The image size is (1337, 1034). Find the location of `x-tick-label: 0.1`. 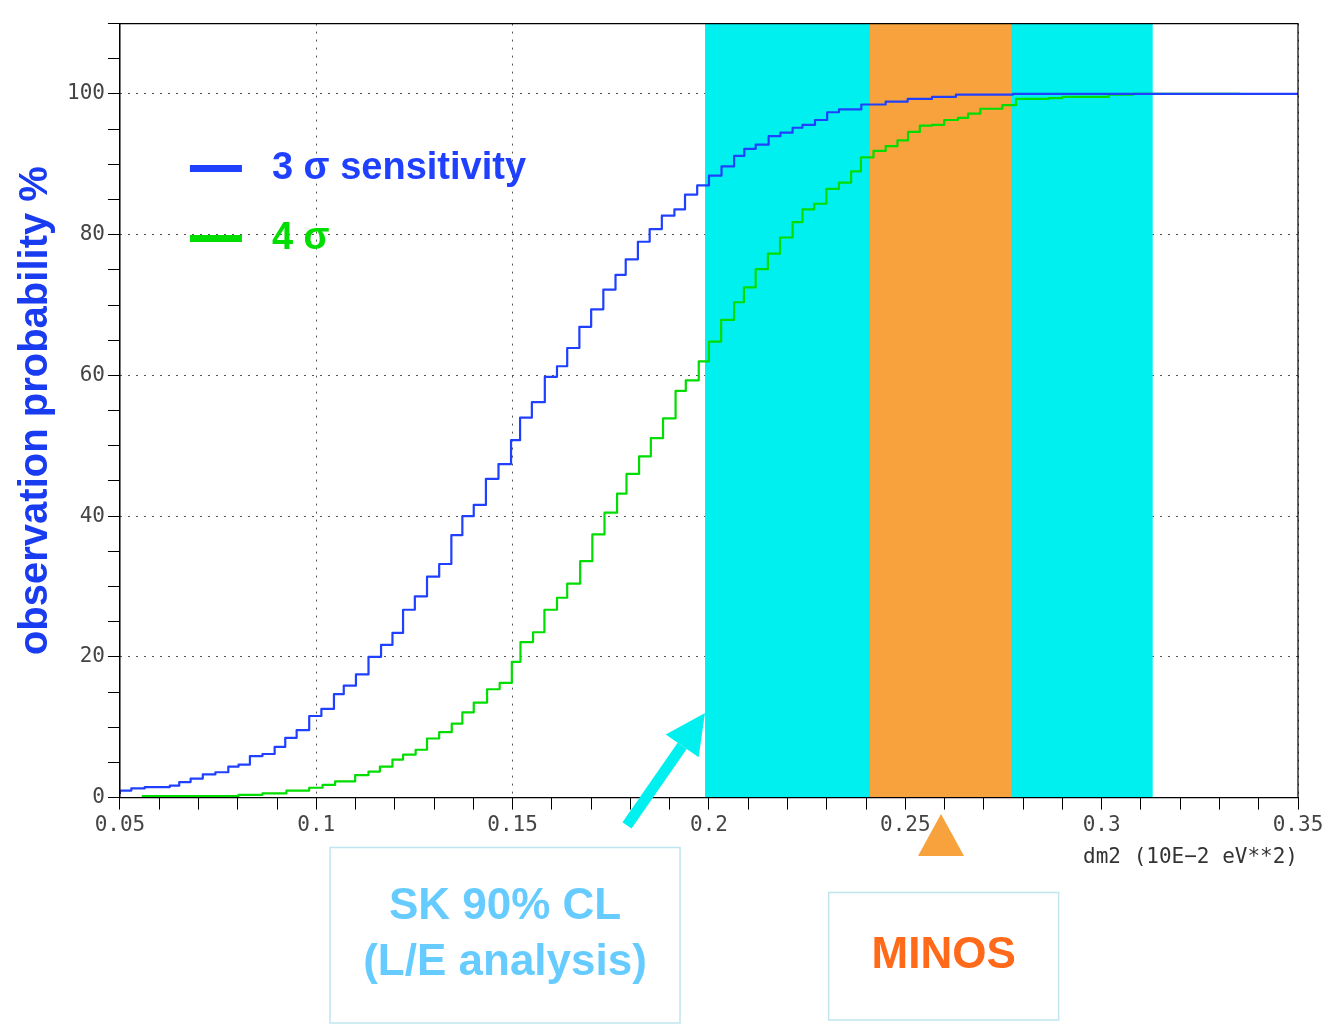

x-tick-label: 0.1 is located at coordinates (316, 823).